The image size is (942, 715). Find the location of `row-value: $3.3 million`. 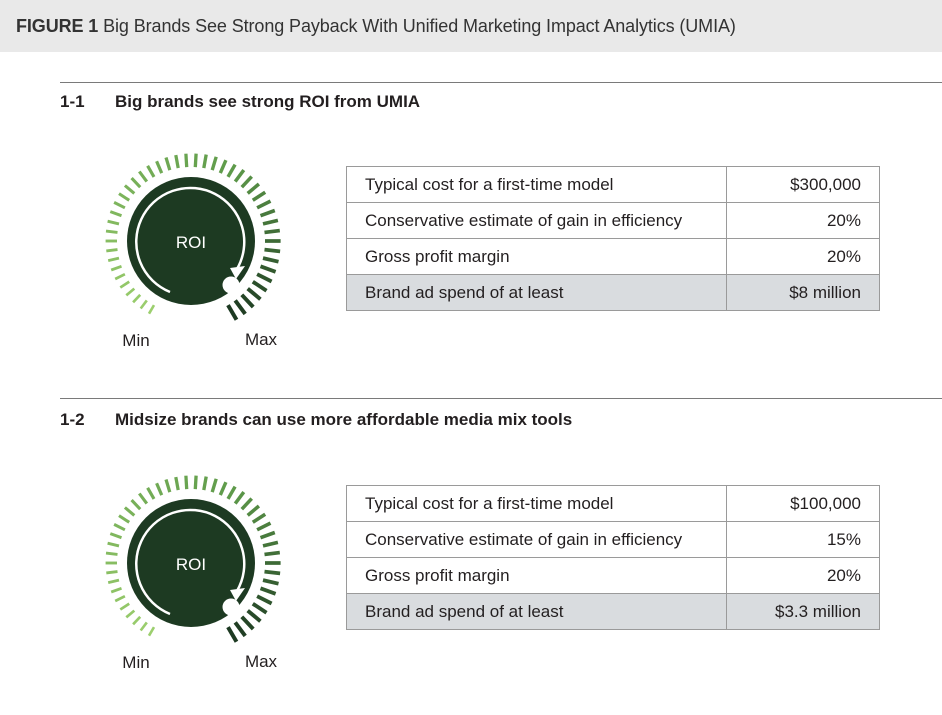

row-value: $3.3 million is located at coordinates (803, 611).